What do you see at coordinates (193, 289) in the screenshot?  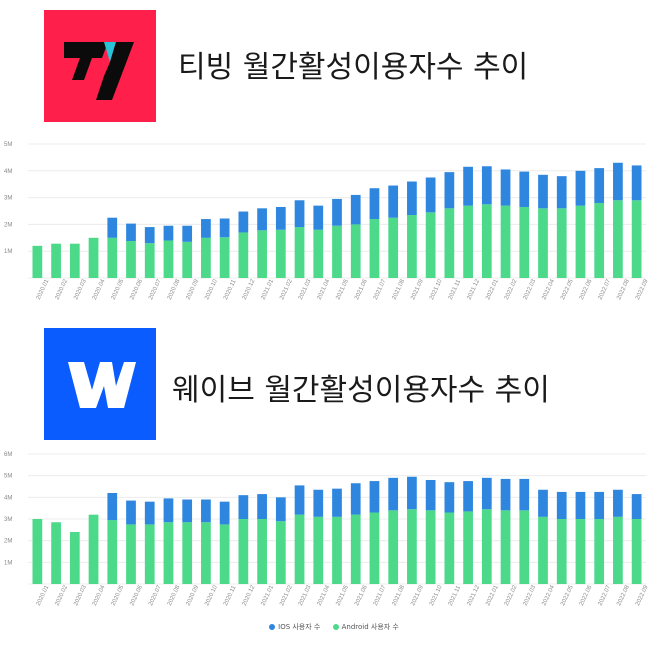 I see `x-tick-label: 2020.09` at bounding box center [193, 289].